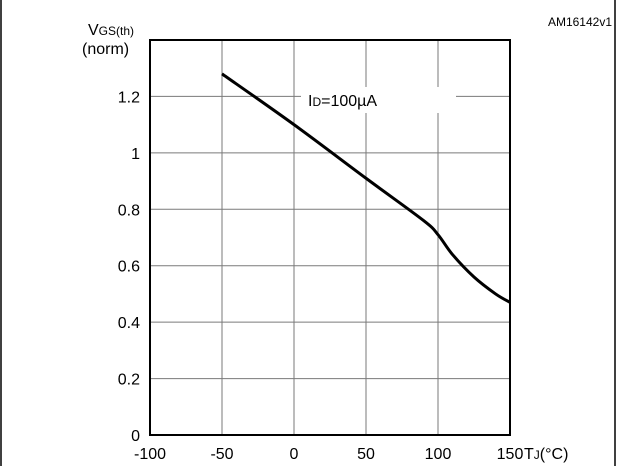  Describe the element at coordinates (93, 30) in the screenshot. I see `y-axis-label-main: V` at that location.